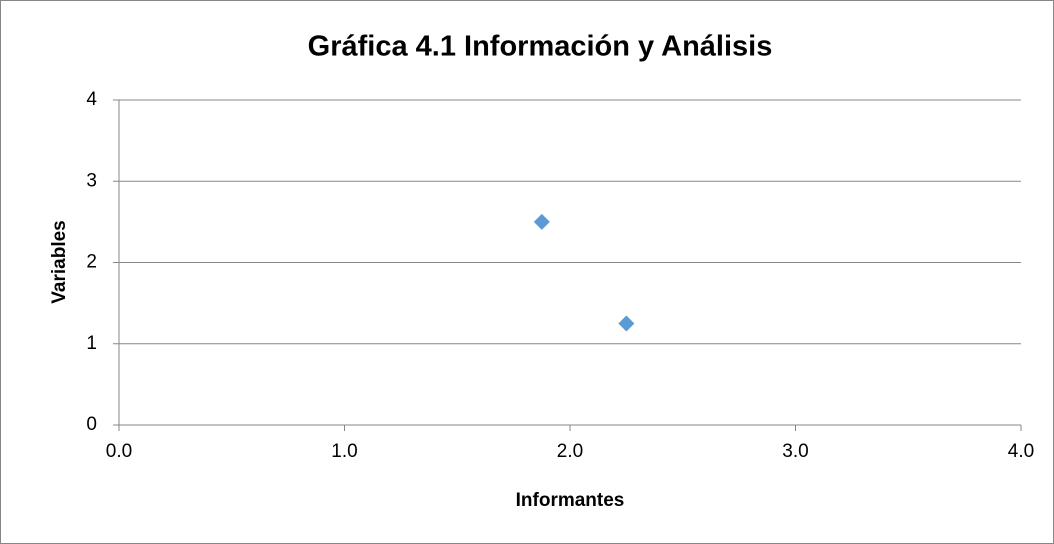  What do you see at coordinates (119, 451) in the screenshot?
I see `x-tick-label: 0.0` at bounding box center [119, 451].